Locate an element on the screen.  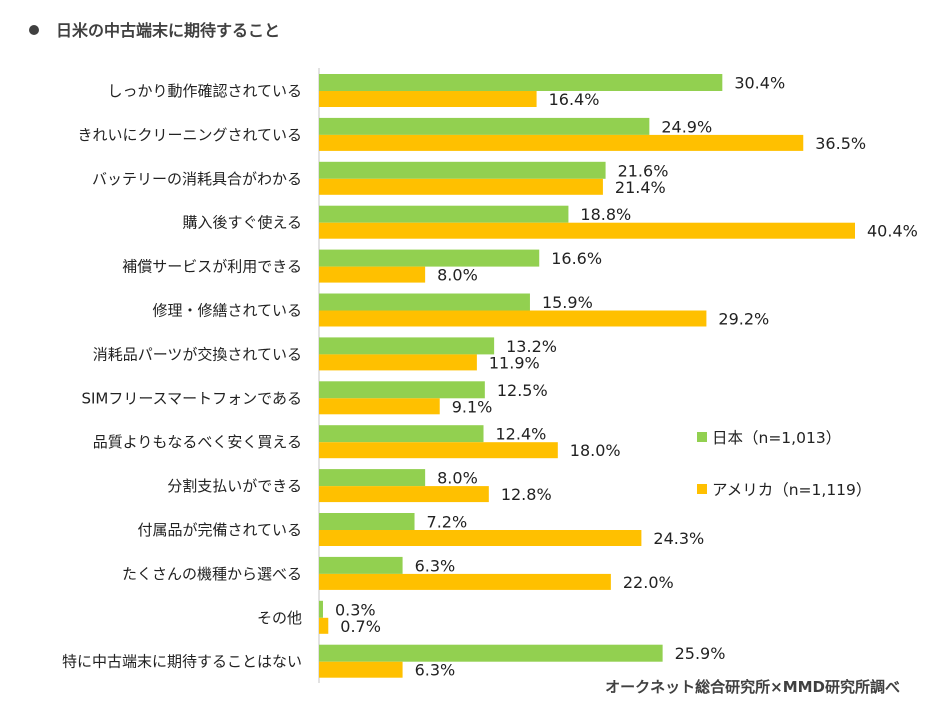
category-label: 分割支払いができる is located at coordinates (234, 486).